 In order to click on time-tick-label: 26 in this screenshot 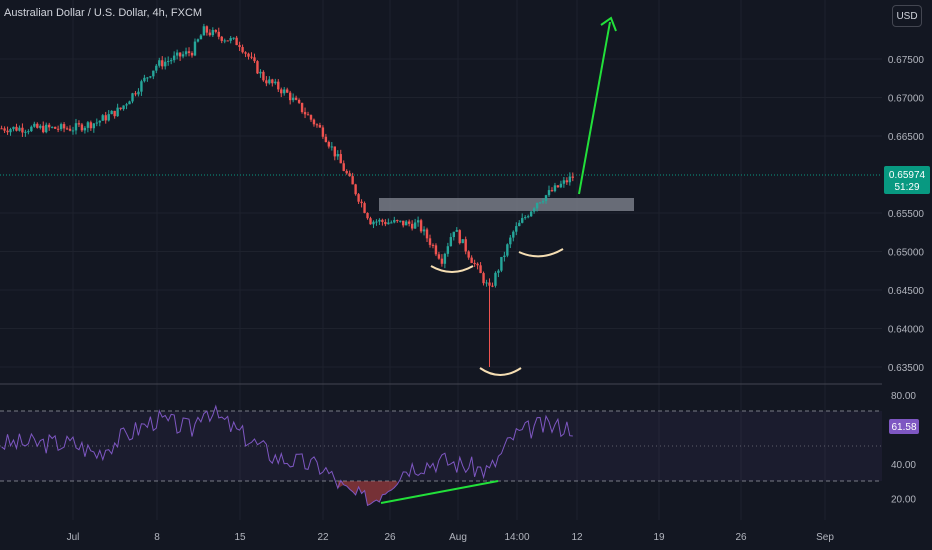, I will do `click(390, 537)`.